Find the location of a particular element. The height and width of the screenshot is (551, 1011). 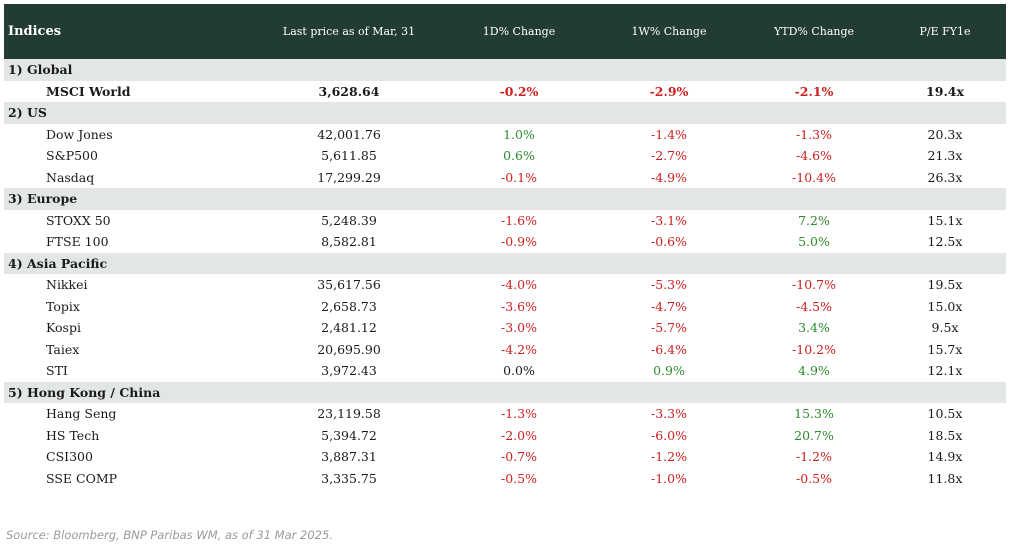

change-1w-cell: -1.0% is located at coordinates (669, 478).